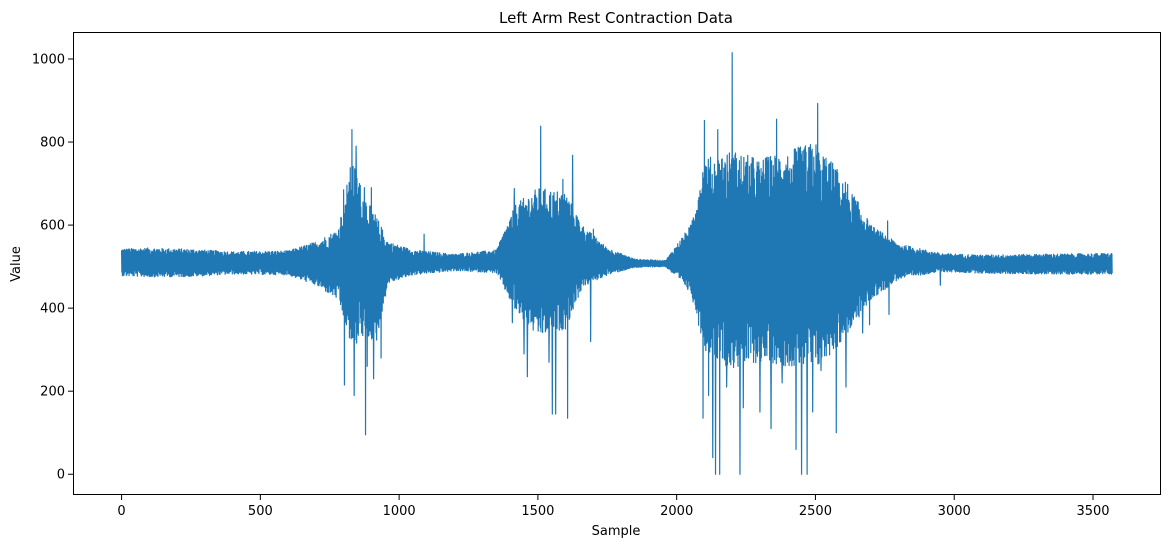 Image resolution: width=1169 pixels, height=547 pixels. What do you see at coordinates (52, 392) in the screenshot?
I see `y-tick-label: 200` at bounding box center [52, 392].